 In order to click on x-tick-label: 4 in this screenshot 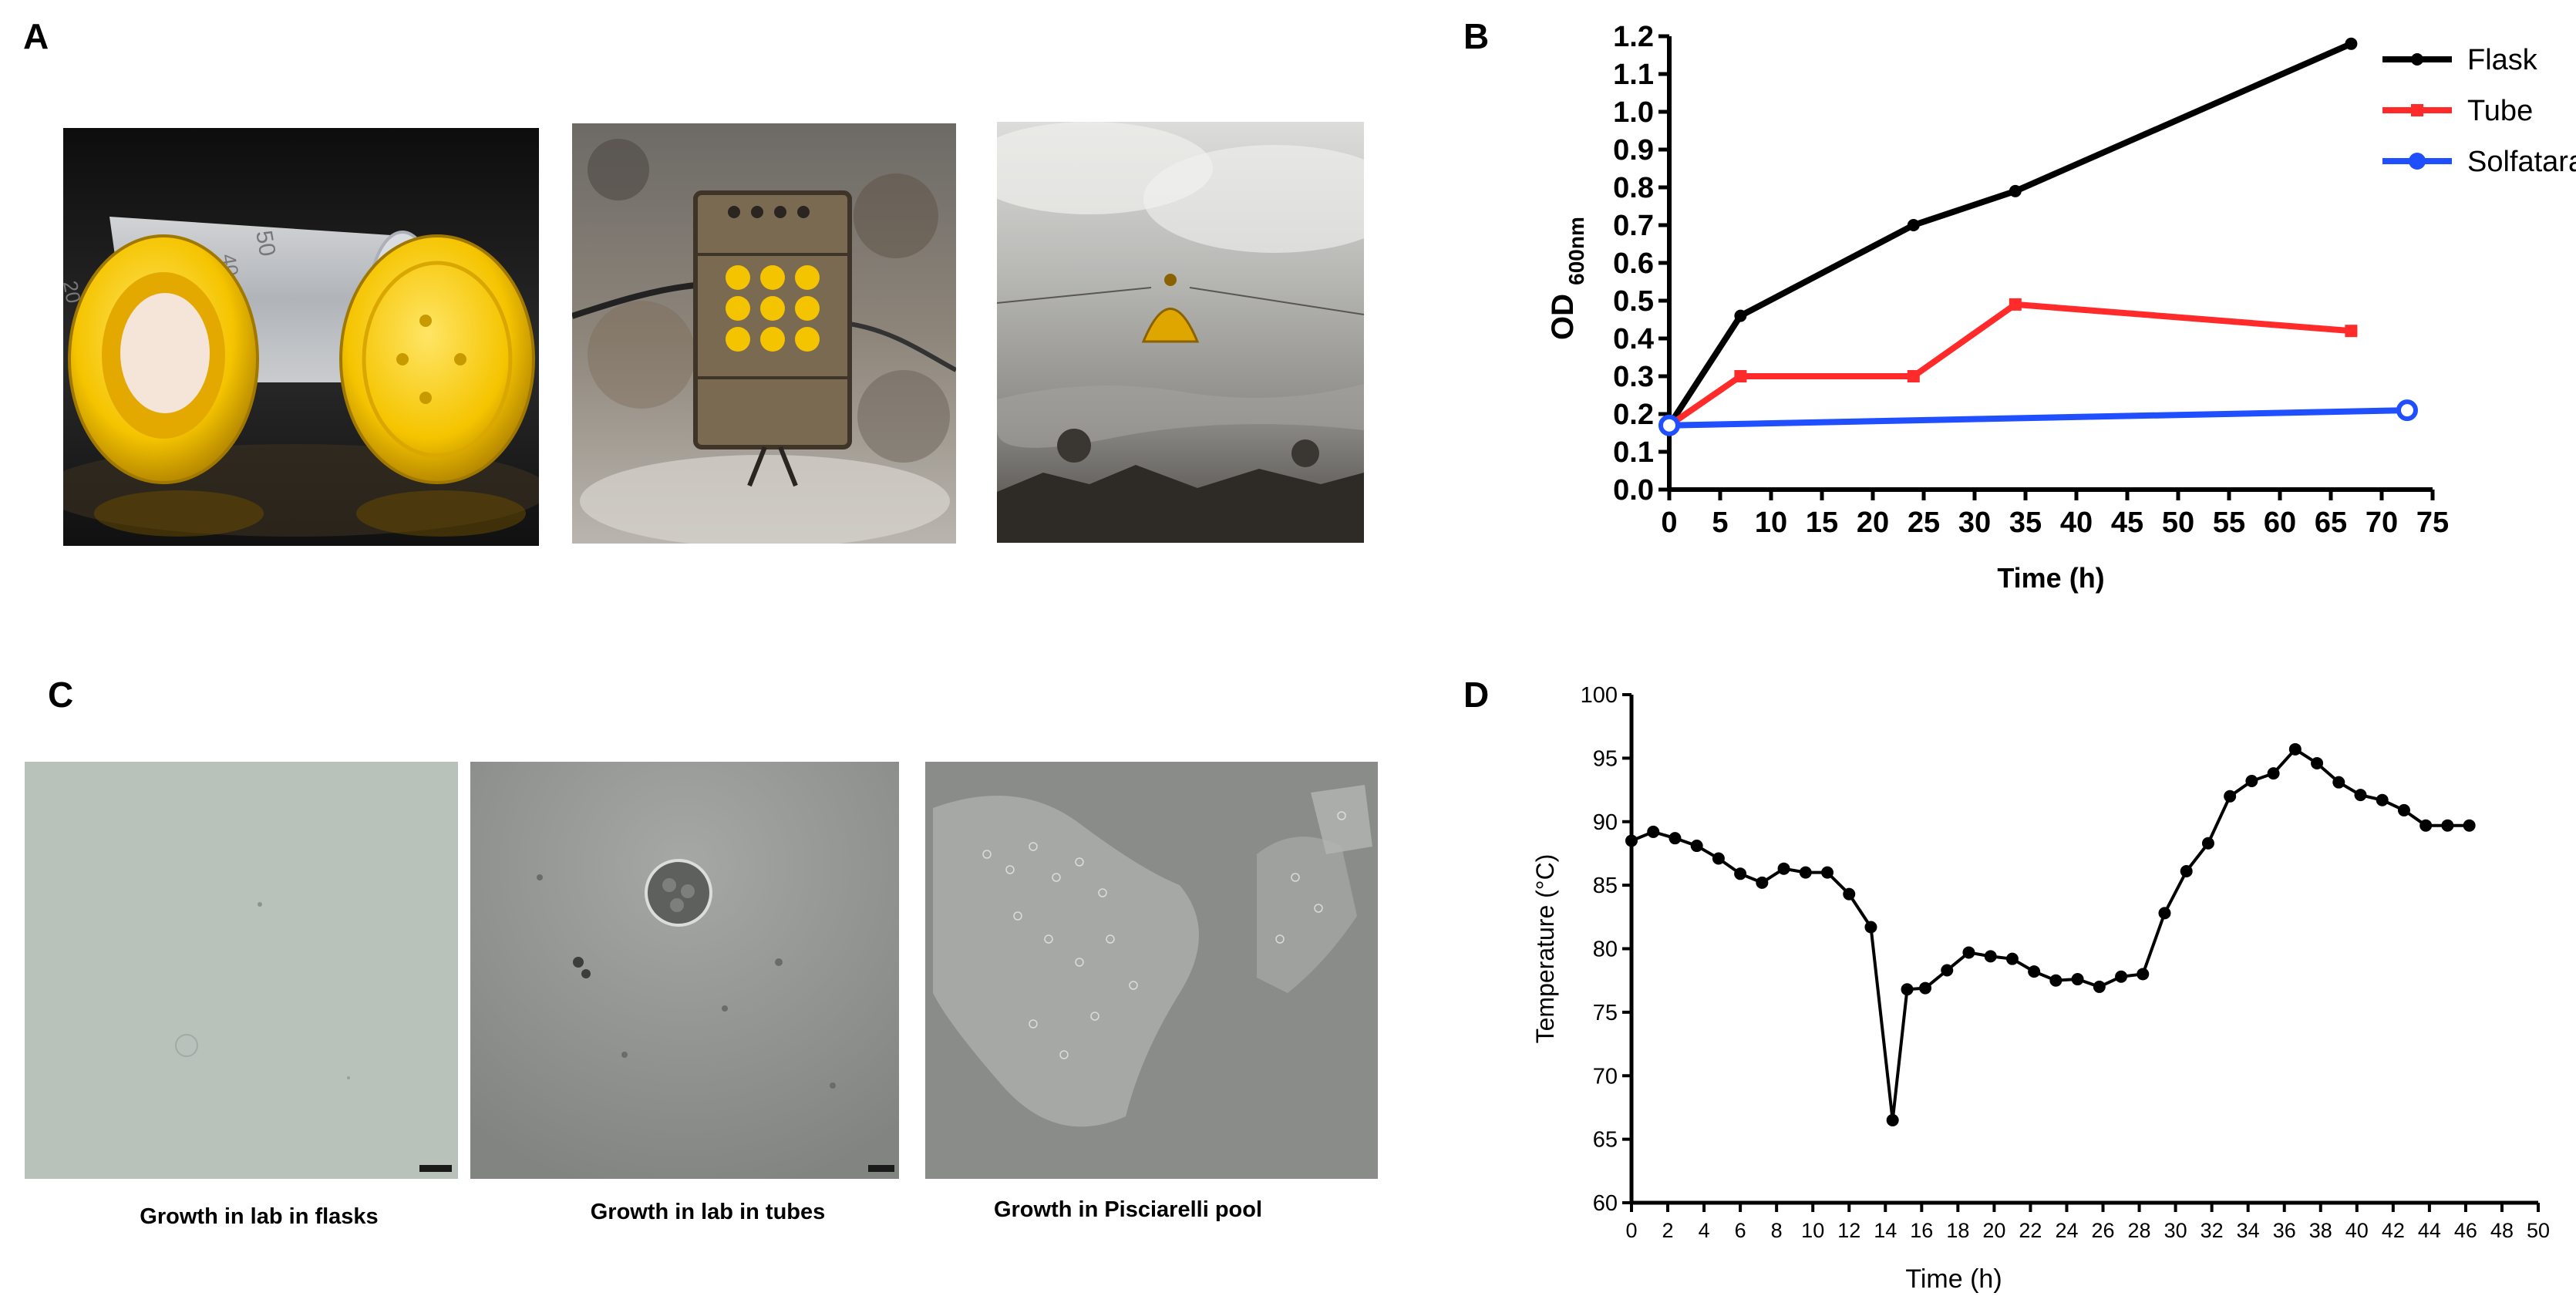, I will do `click(1704, 1230)`.